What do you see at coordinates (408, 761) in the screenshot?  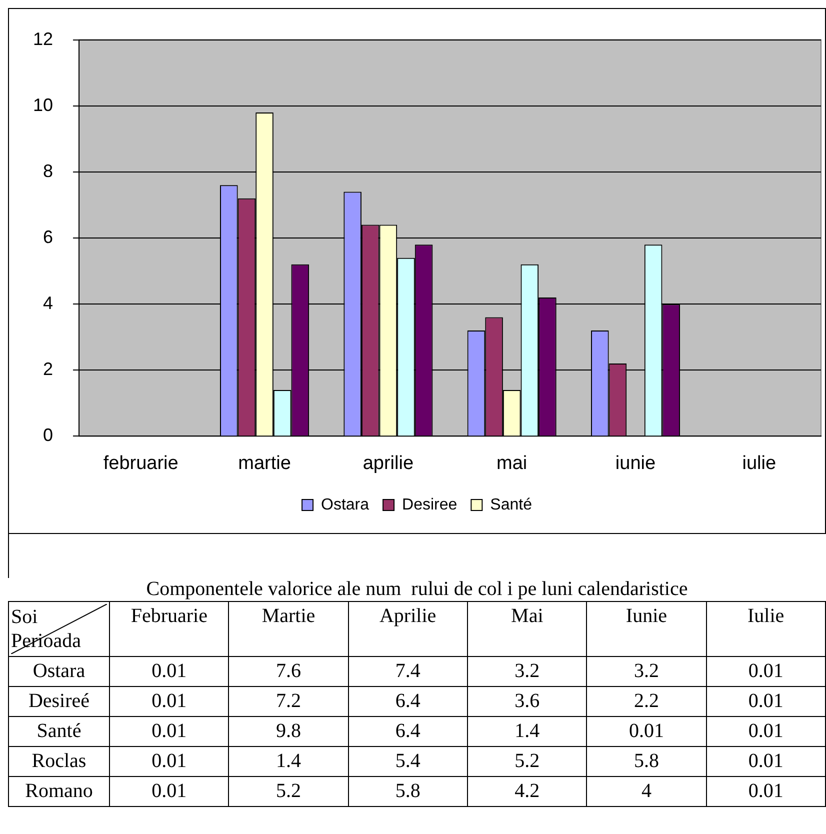 I see `data-label: 5.4` at bounding box center [408, 761].